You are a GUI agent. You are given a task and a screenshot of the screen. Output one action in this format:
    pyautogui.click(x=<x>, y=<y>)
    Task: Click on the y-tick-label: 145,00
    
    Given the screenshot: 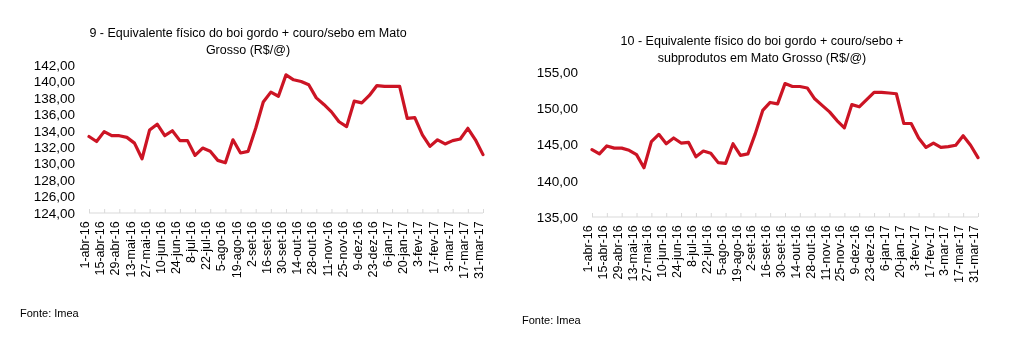 What is the action you would take?
    pyautogui.click(x=557, y=145)
    